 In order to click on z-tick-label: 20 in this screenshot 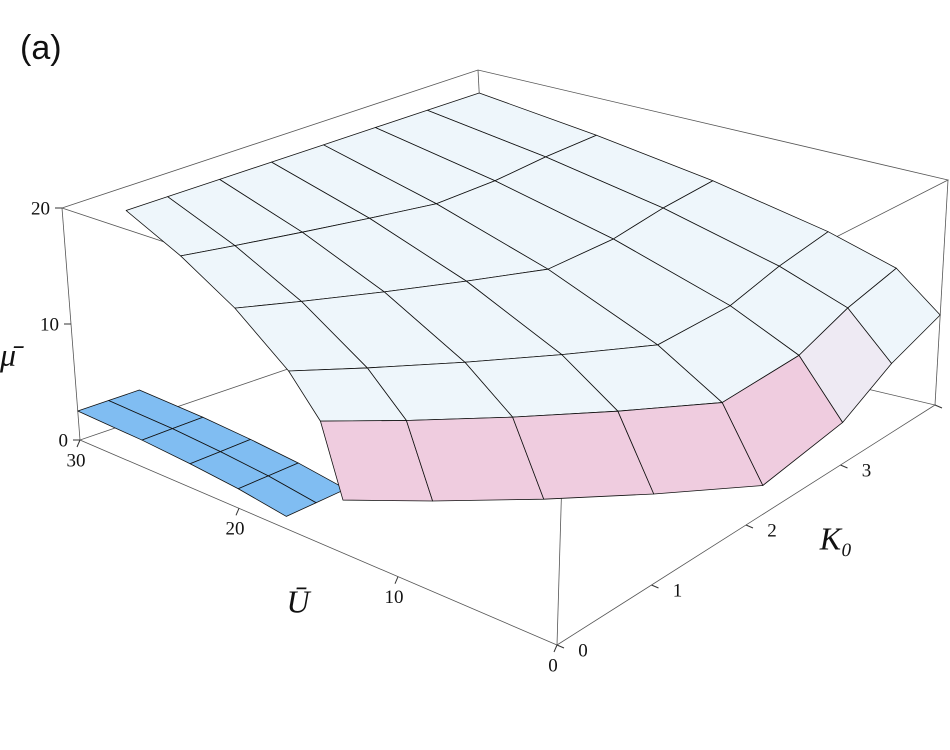, I will do `click(40, 208)`.